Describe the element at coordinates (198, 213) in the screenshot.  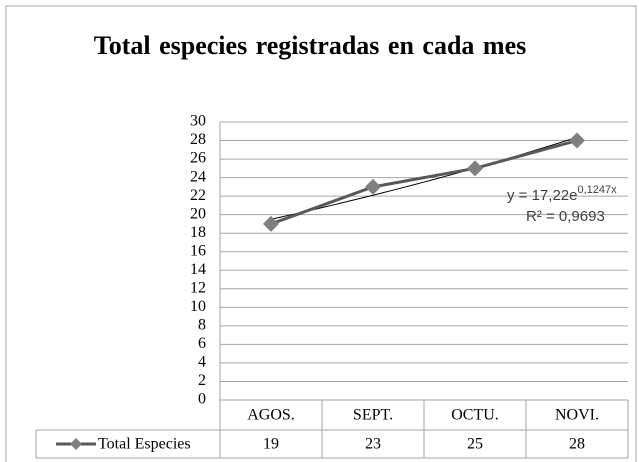
I see `y-tick-label: 20` at that location.